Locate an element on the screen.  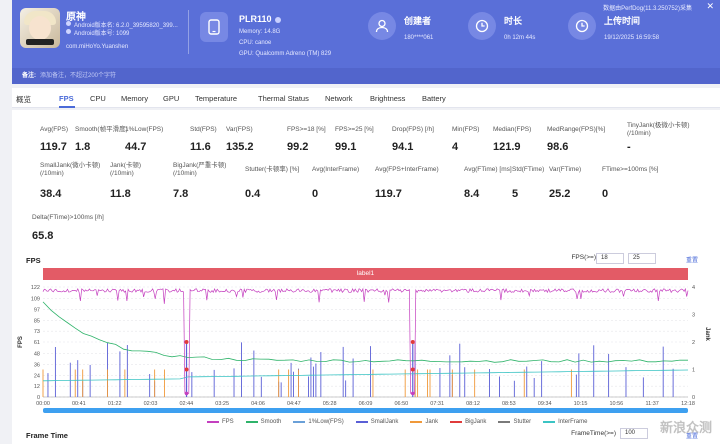
note-label: 备注: is located at coordinates (29, 76).